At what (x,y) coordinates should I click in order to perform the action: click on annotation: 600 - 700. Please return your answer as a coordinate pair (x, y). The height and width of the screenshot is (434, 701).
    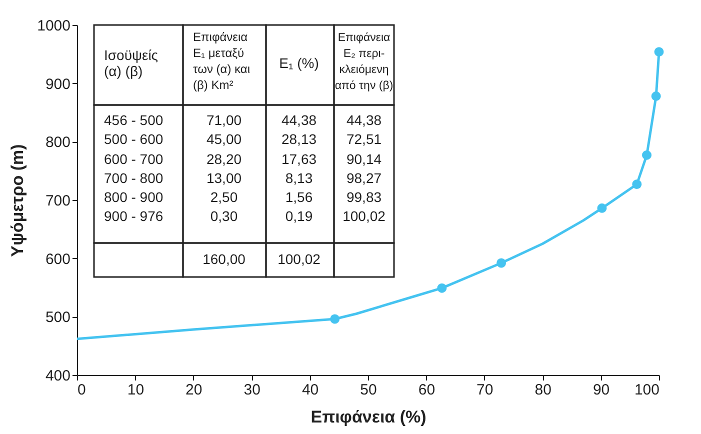
    Looking at the image, I should click on (134, 159).